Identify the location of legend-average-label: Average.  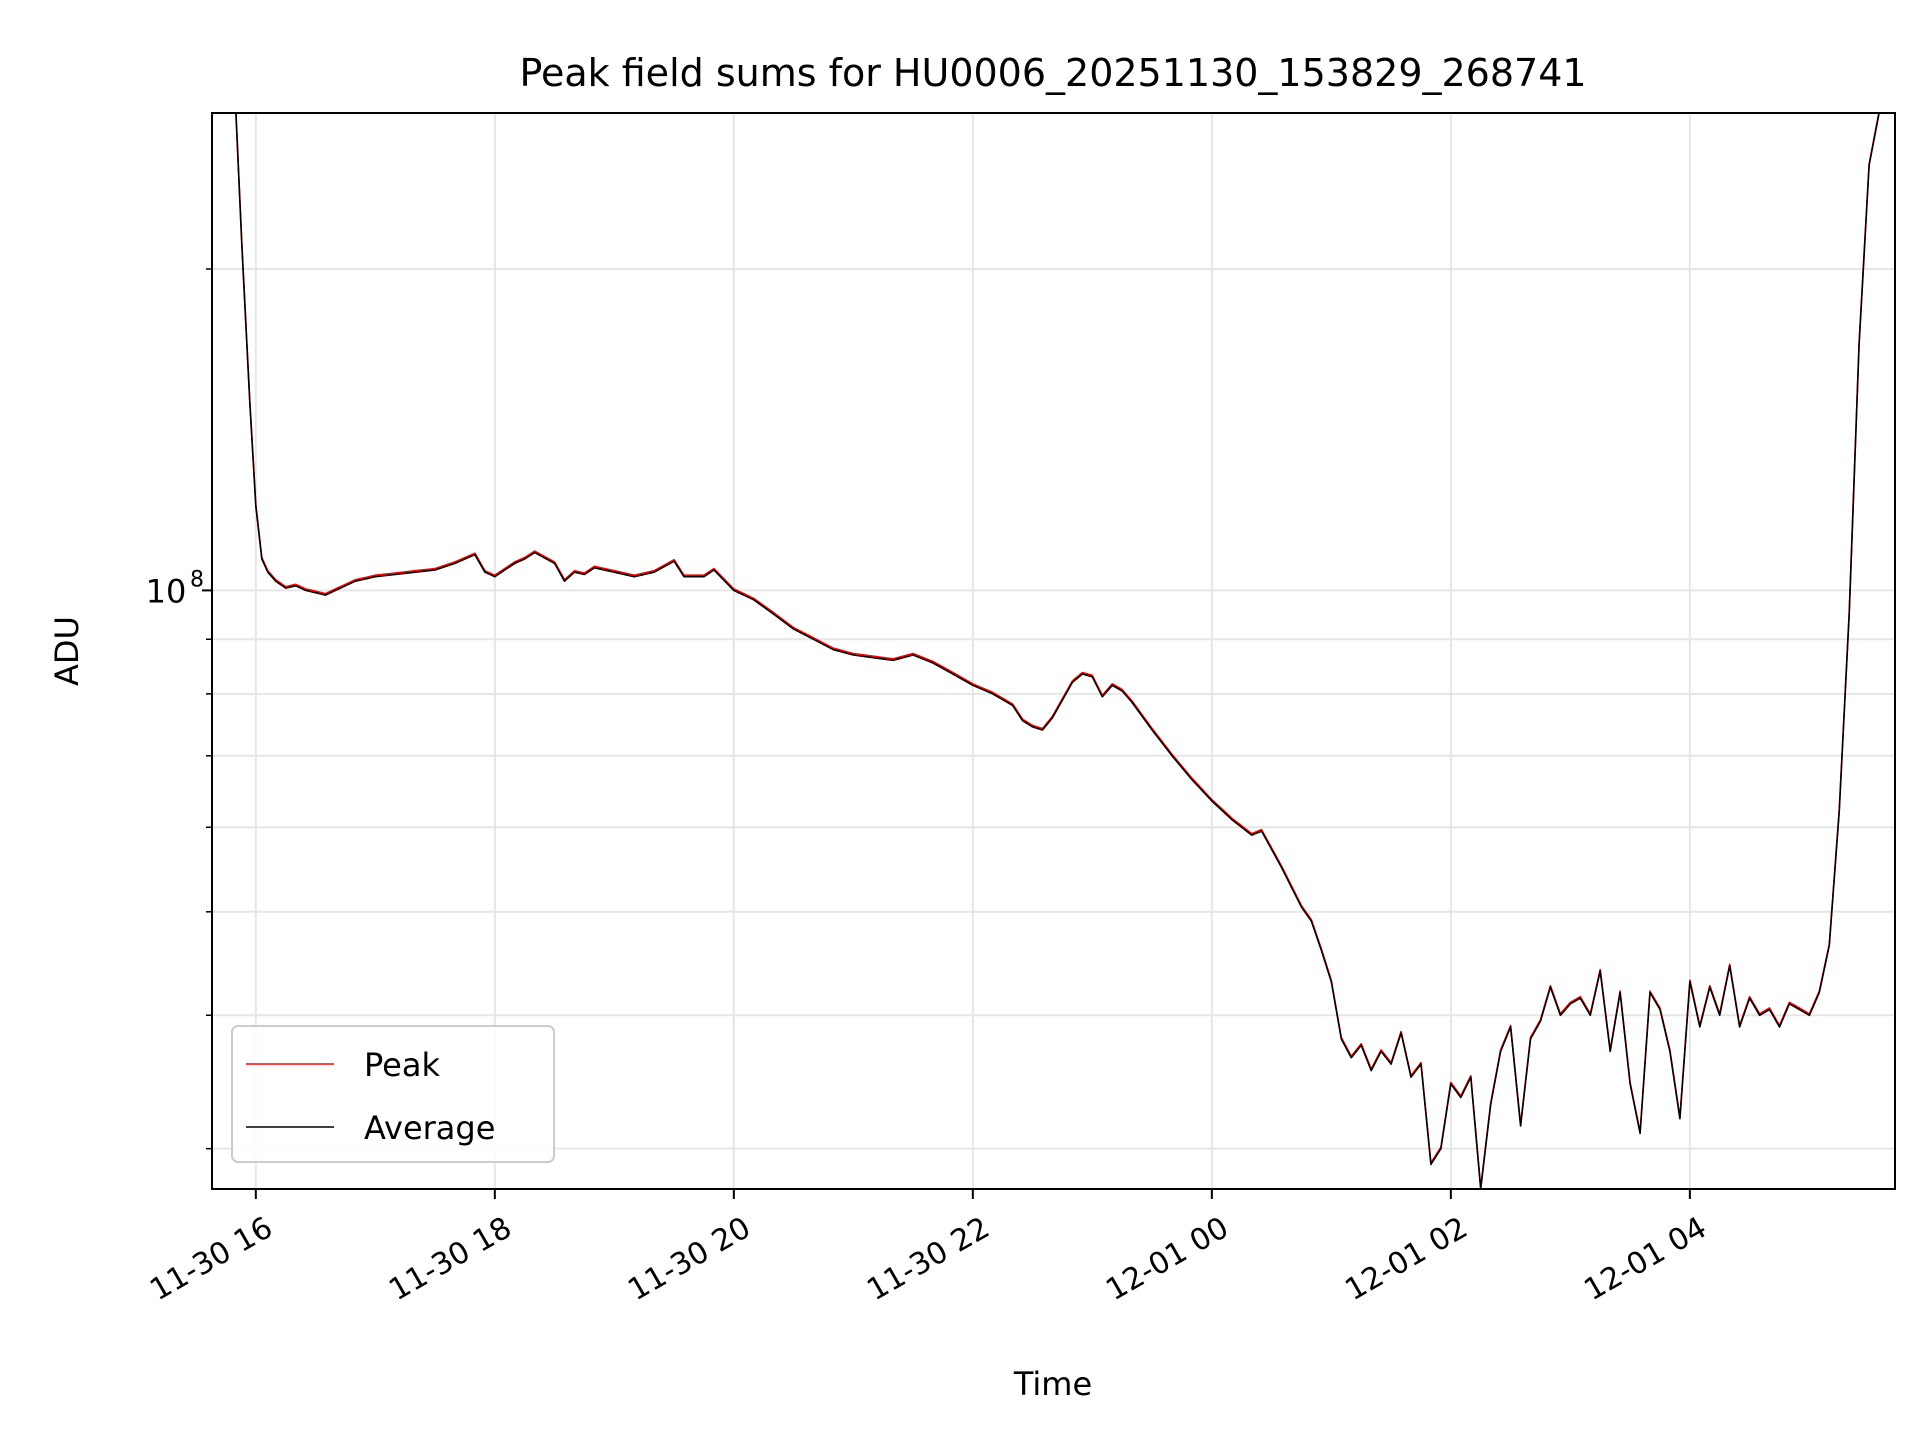
(429, 1128).